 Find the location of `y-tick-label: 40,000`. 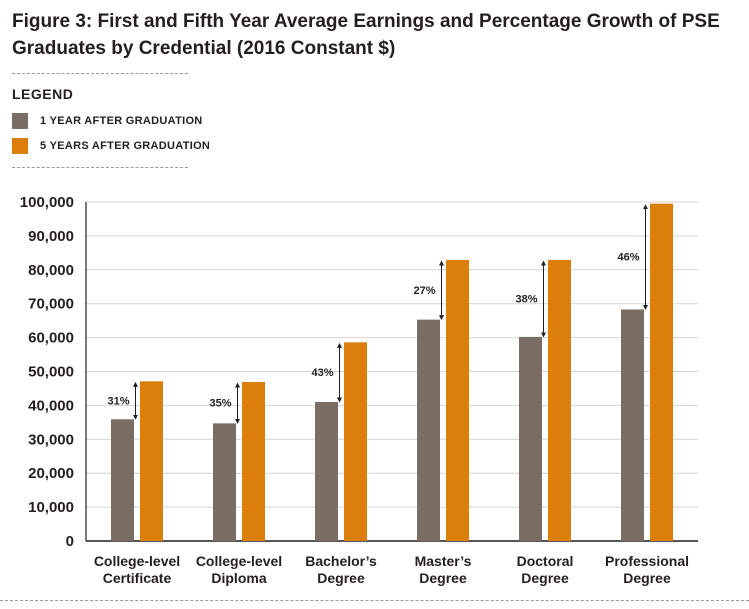

y-tick-label: 40,000 is located at coordinates (51, 405).